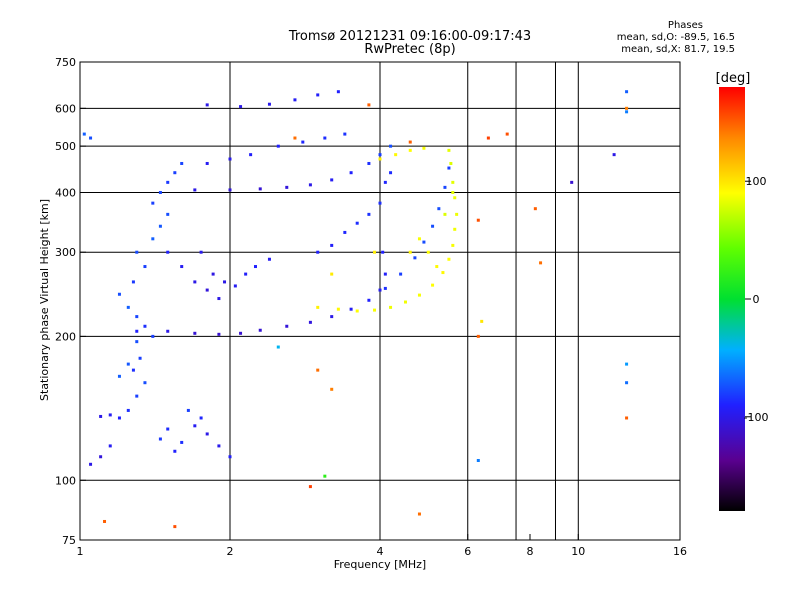 Image resolution: width=800 pixels, height=600 pixels. What do you see at coordinates (578, 551) in the screenshot?
I see `x-tick-label: 10` at bounding box center [578, 551].